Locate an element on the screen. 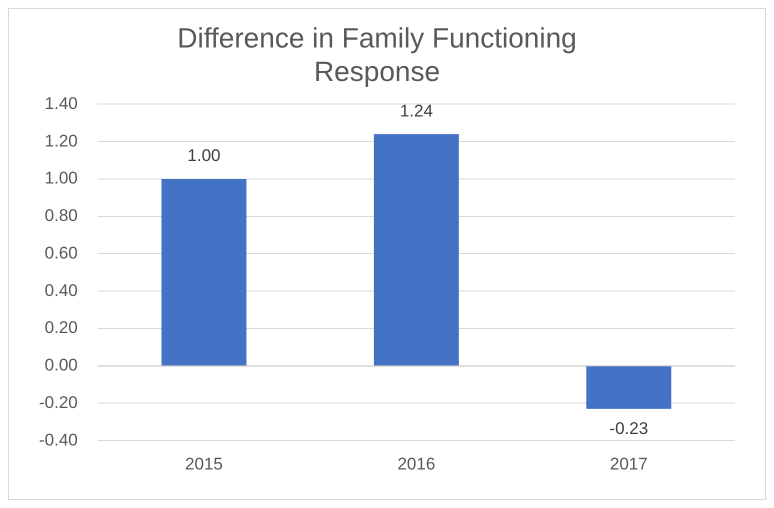  data-label: 1.00 is located at coordinates (204, 156).